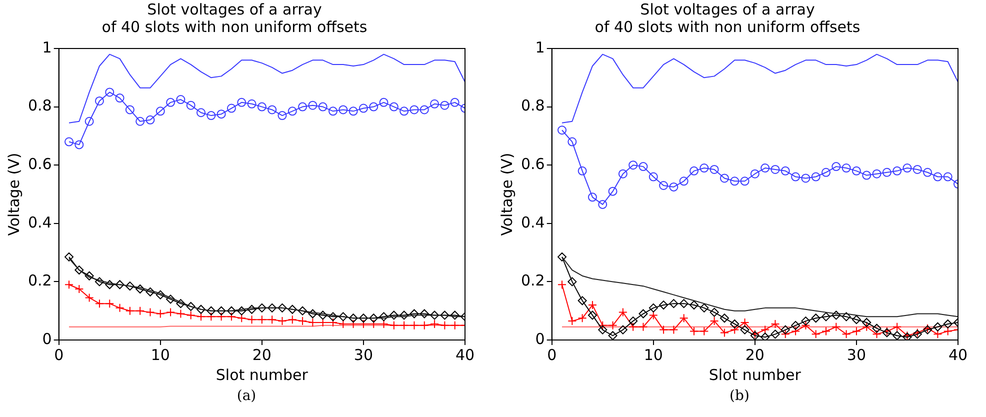 The height and width of the screenshot is (417, 986). I want to click on text: (a), so click(247, 396).